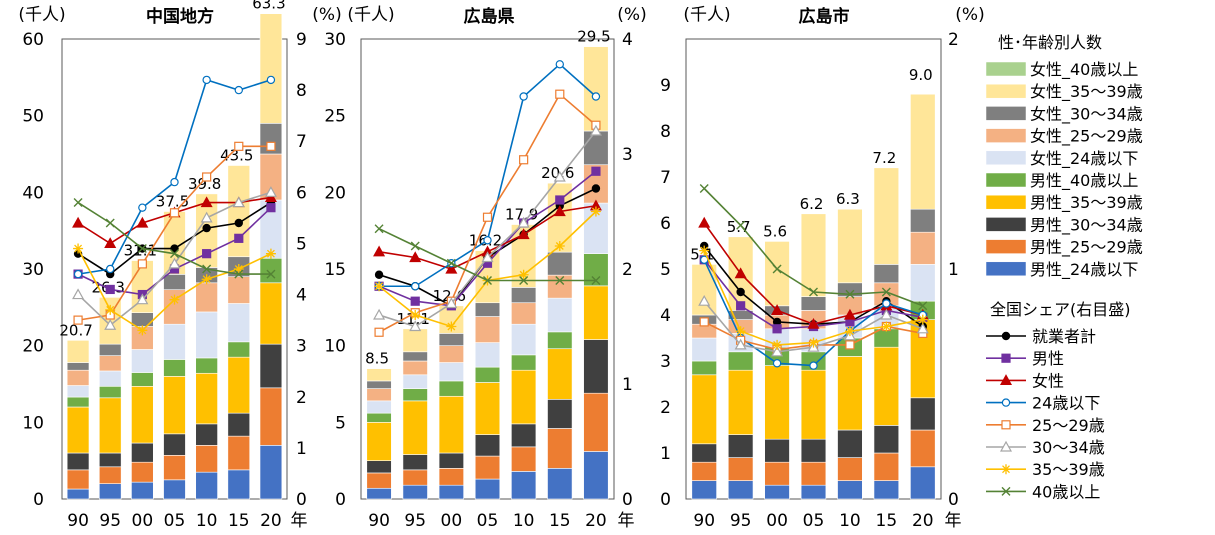 The width and height of the screenshot is (1215, 535). I want to click on bar-total-label: 6.3, so click(848, 199).